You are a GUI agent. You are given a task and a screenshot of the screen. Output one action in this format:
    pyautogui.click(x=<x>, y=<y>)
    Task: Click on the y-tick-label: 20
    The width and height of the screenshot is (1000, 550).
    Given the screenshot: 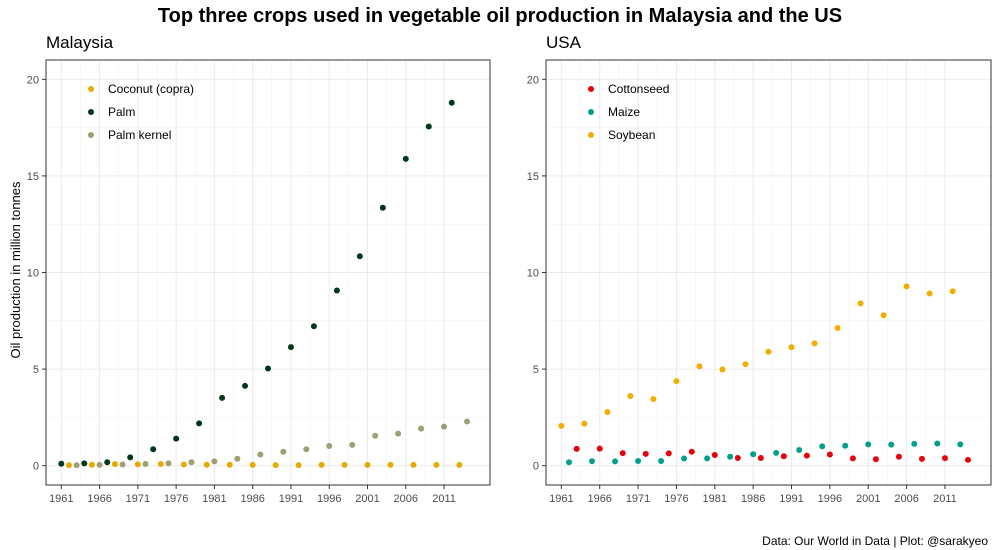 What is the action you would take?
    pyautogui.click(x=533, y=80)
    